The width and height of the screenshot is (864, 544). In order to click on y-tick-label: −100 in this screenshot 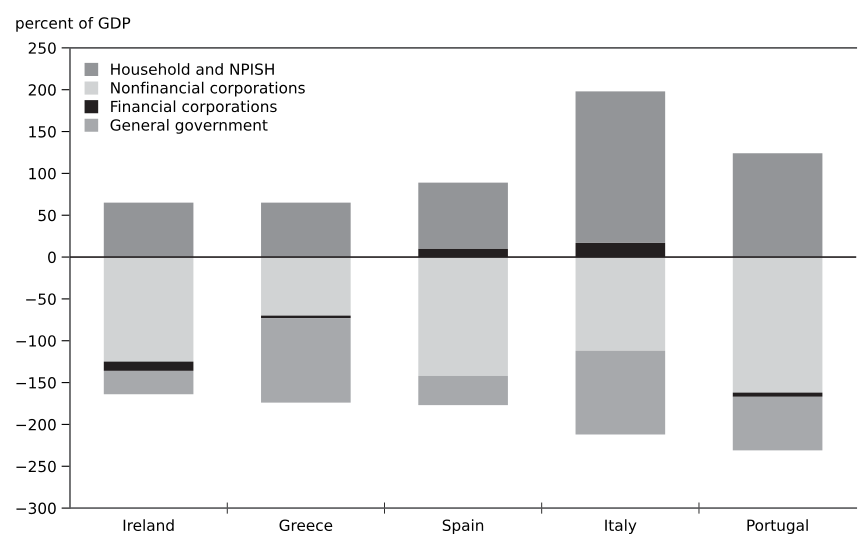, I will do `click(36, 341)`.